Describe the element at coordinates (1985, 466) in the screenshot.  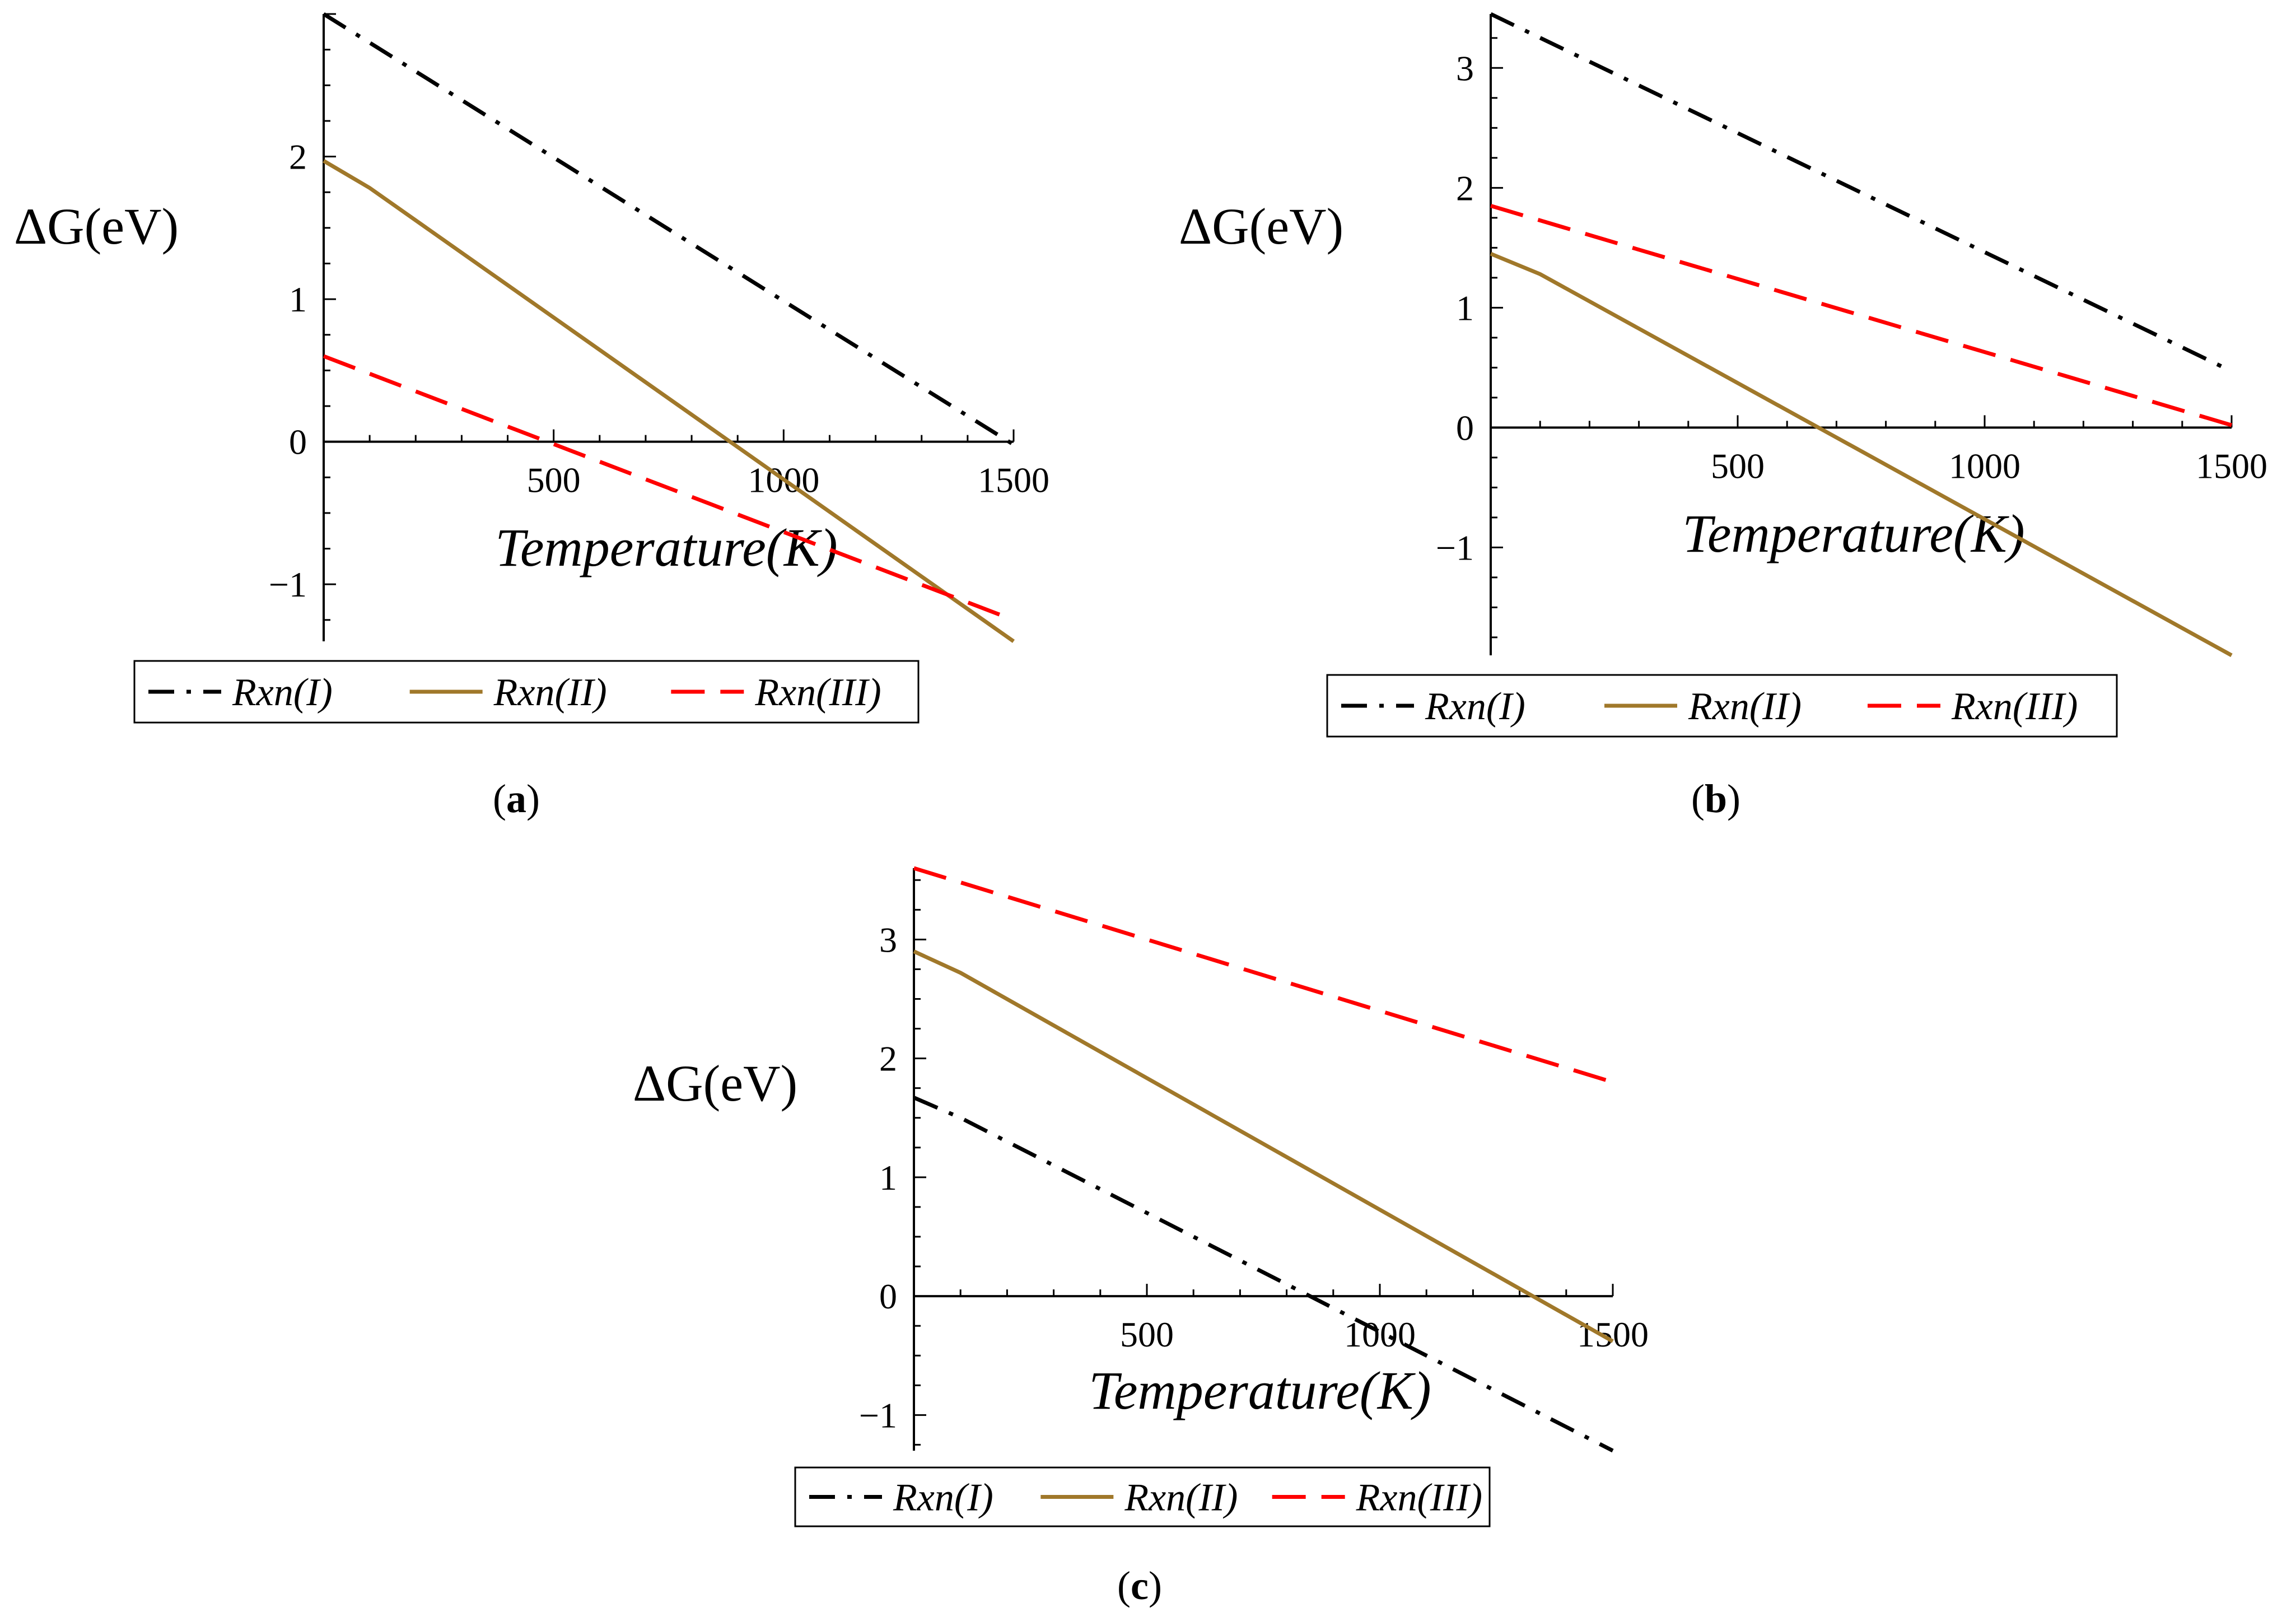
I see `x-tick-label: 1000` at that location.